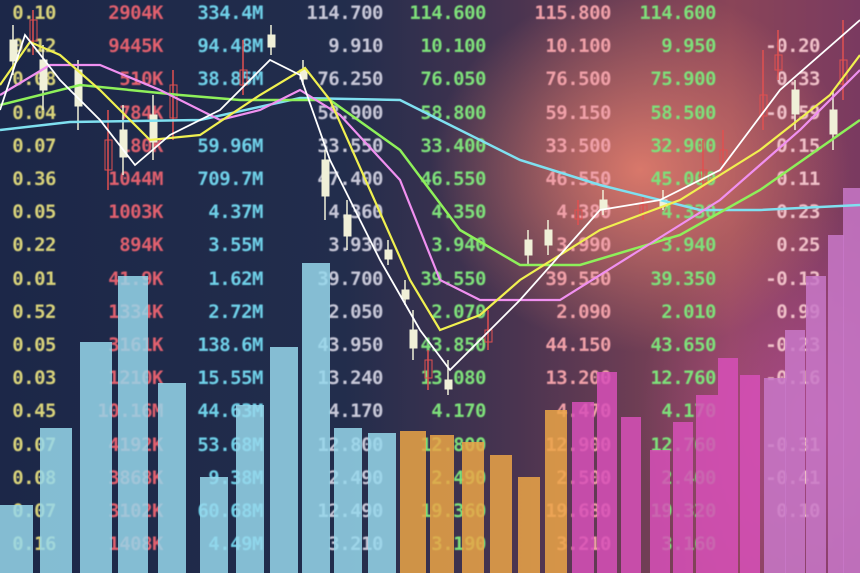  I want to click on quote-cell: 4.330, so click(688, 212).